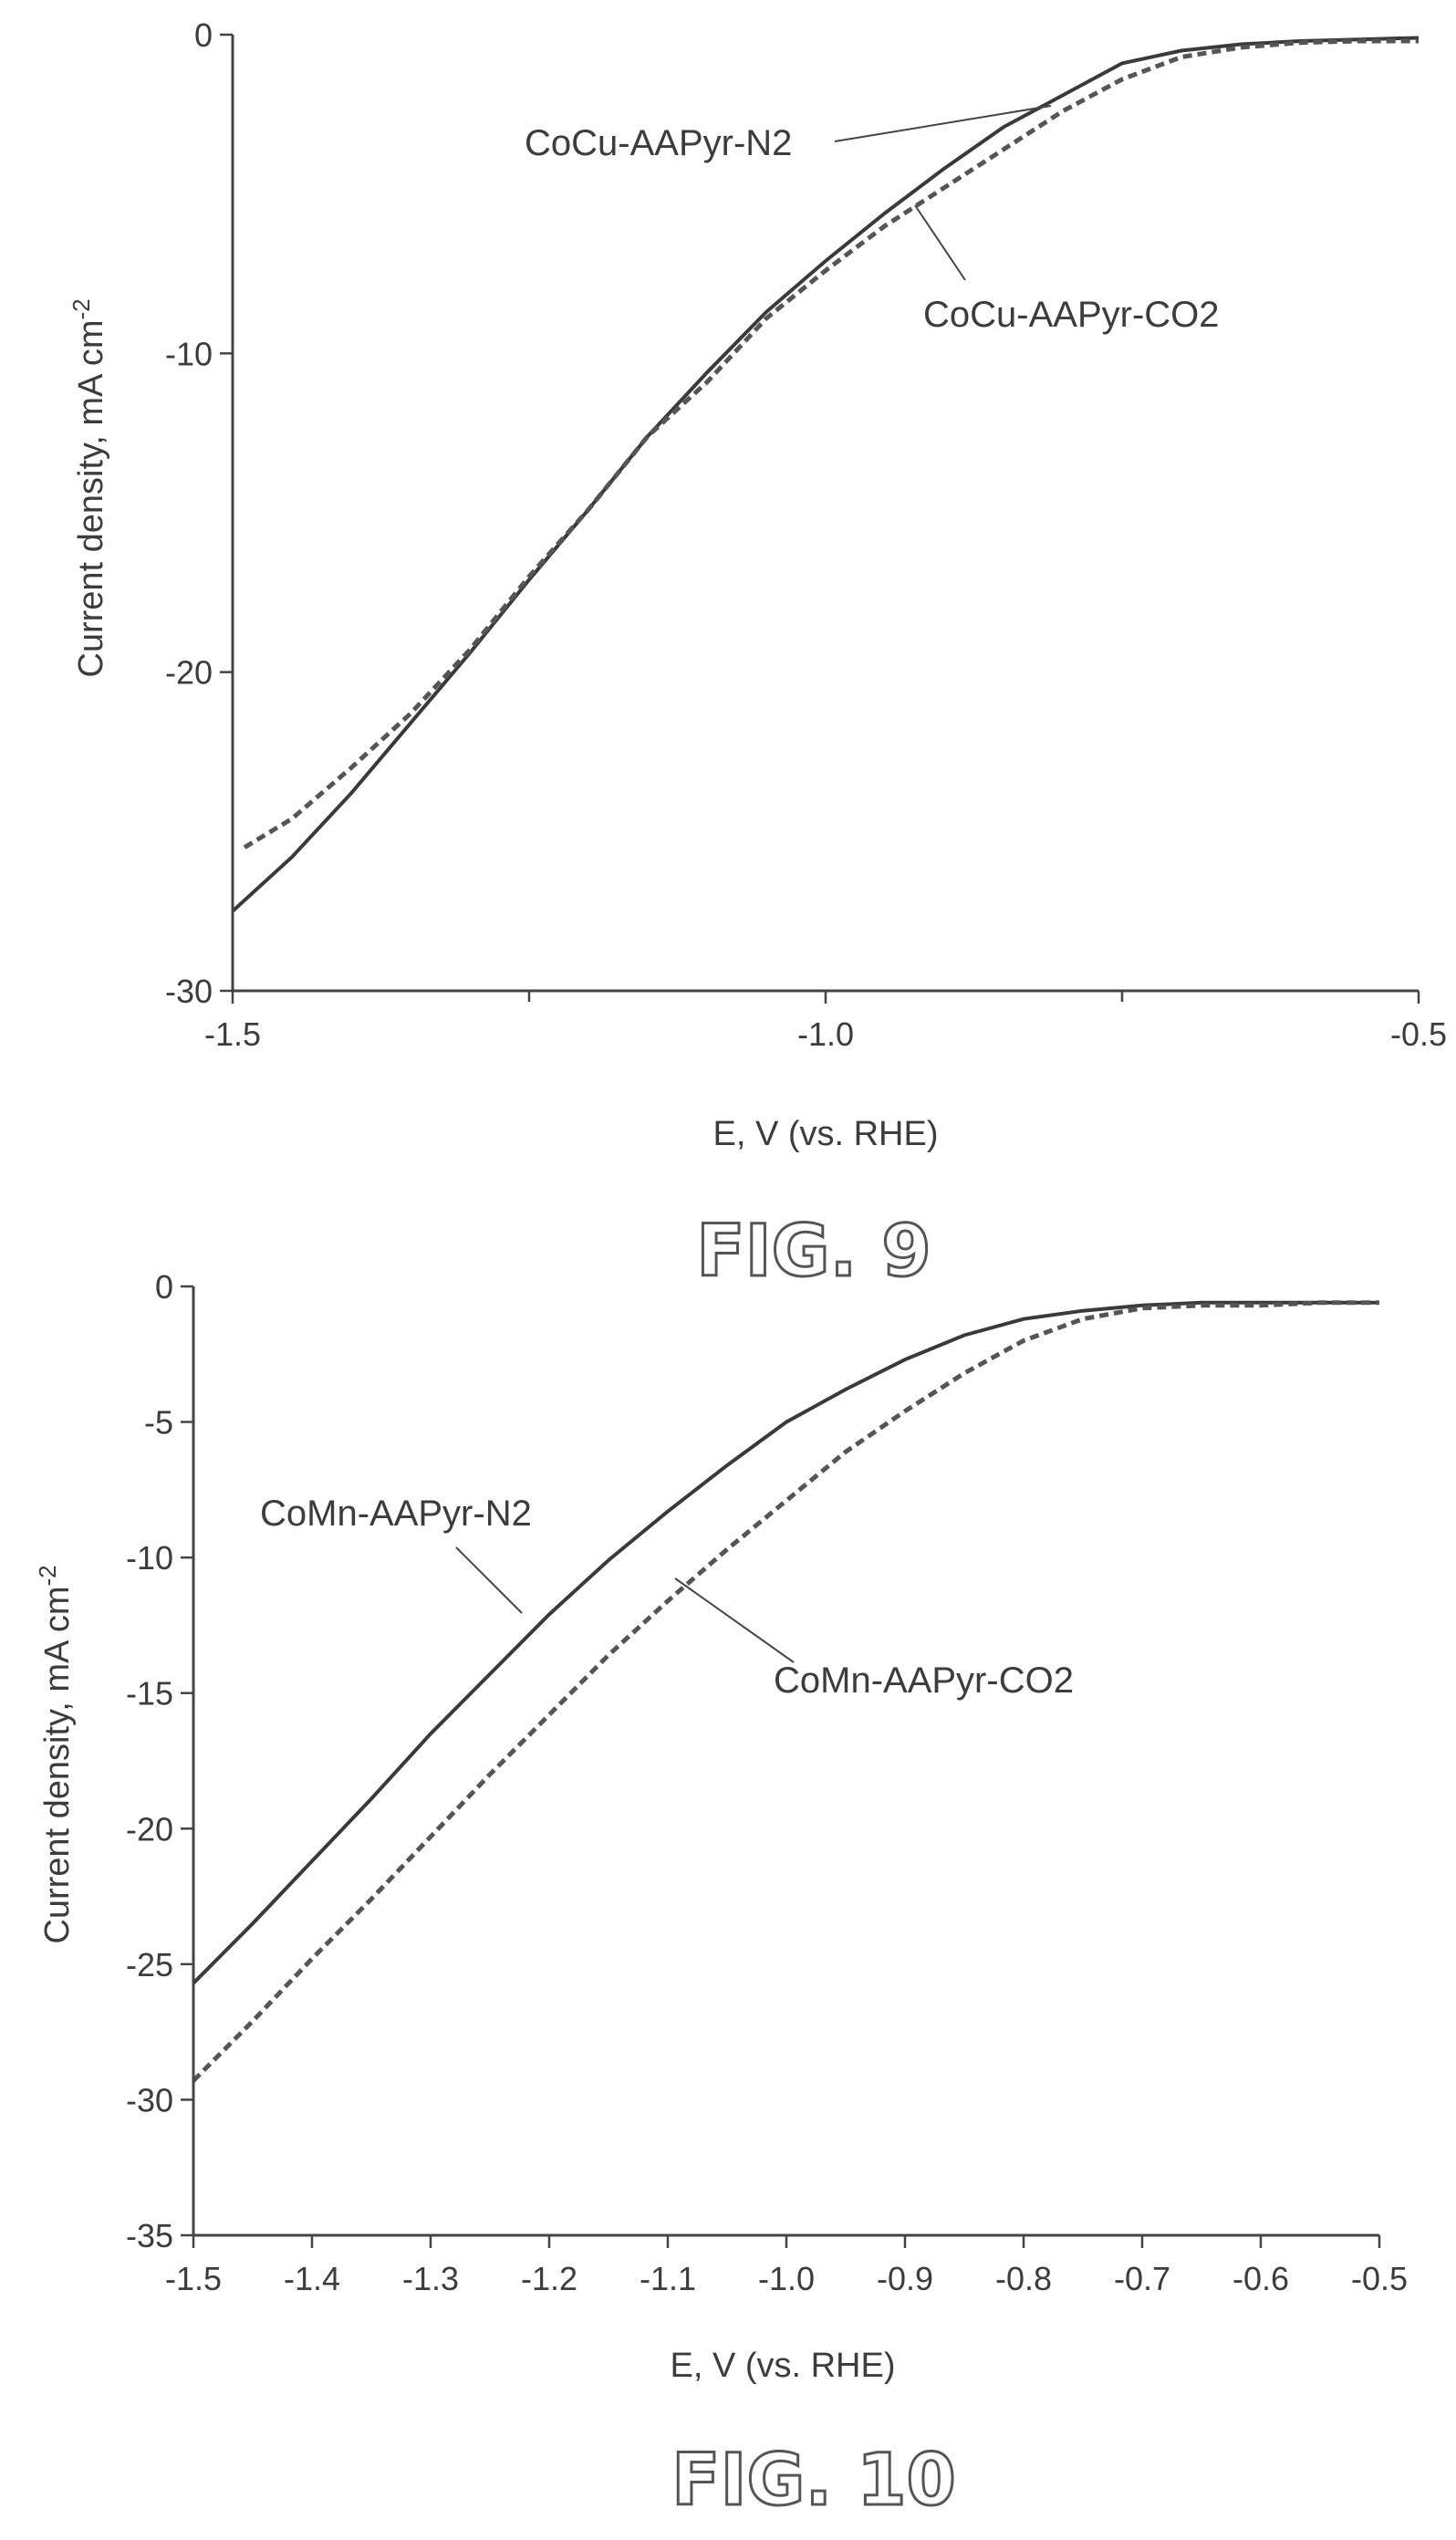 The width and height of the screenshot is (1456, 2540). What do you see at coordinates (826, 1034) in the screenshot?
I see `fig9-x-tick-label: -1.0` at bounding box center [826, 1034].